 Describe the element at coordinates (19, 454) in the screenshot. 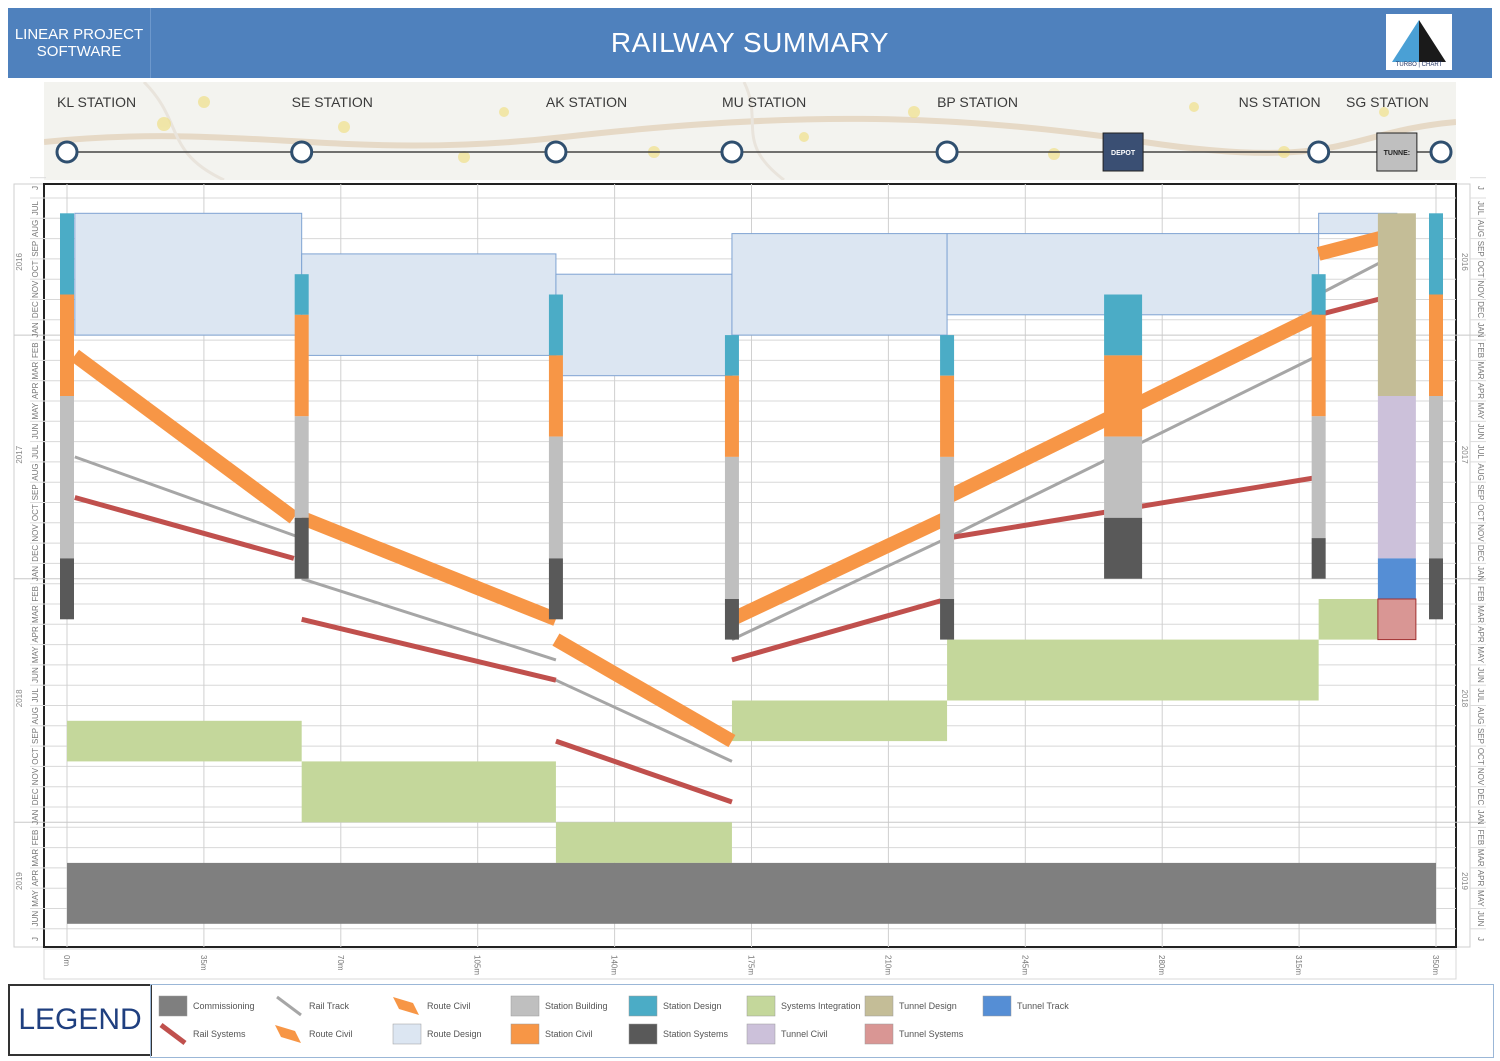

I see `year-label: 2017` at that location.